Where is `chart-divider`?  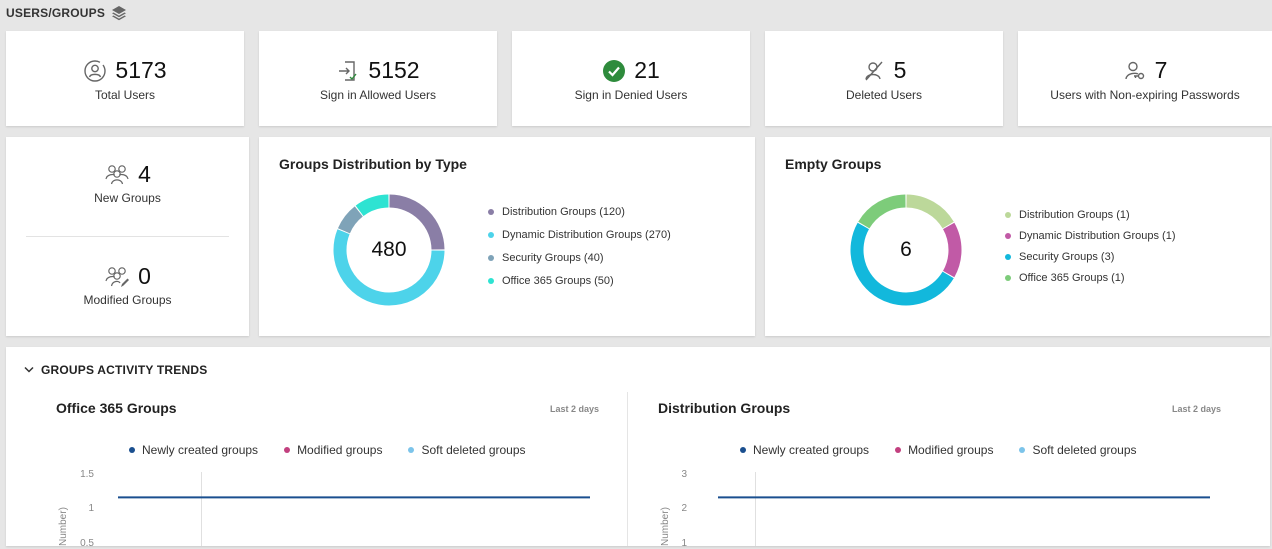 chart-divider is located at coordinates (627, 469).